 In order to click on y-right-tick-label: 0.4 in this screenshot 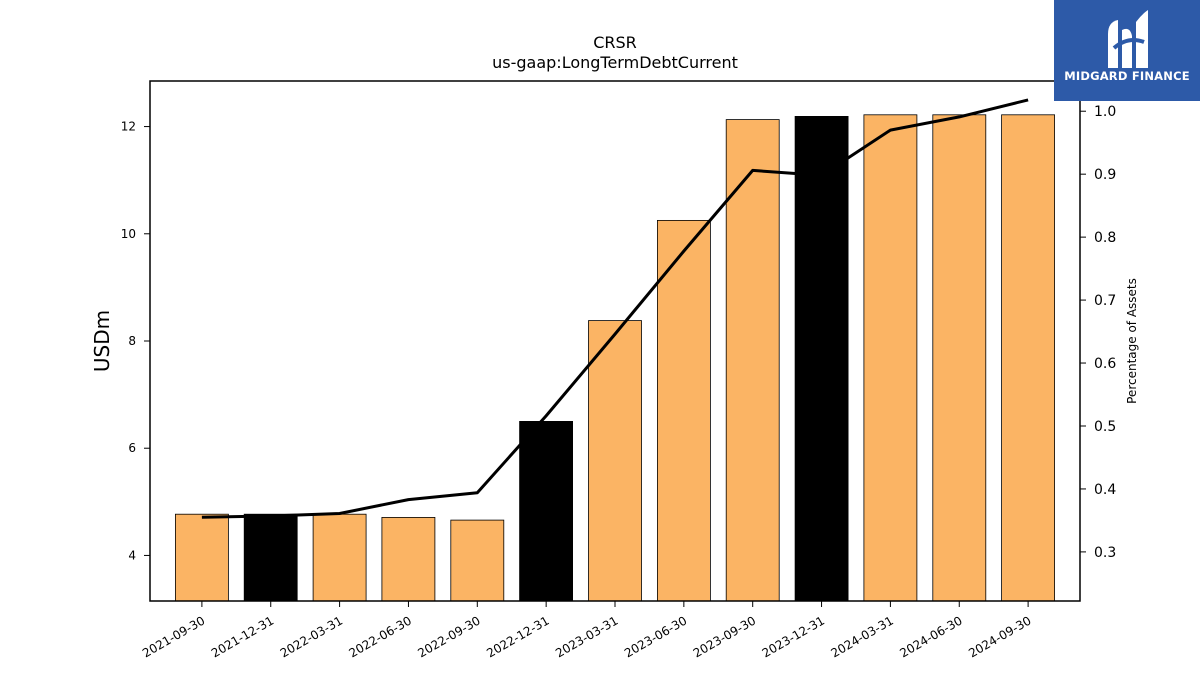, I will do `click(1105, 490)`.